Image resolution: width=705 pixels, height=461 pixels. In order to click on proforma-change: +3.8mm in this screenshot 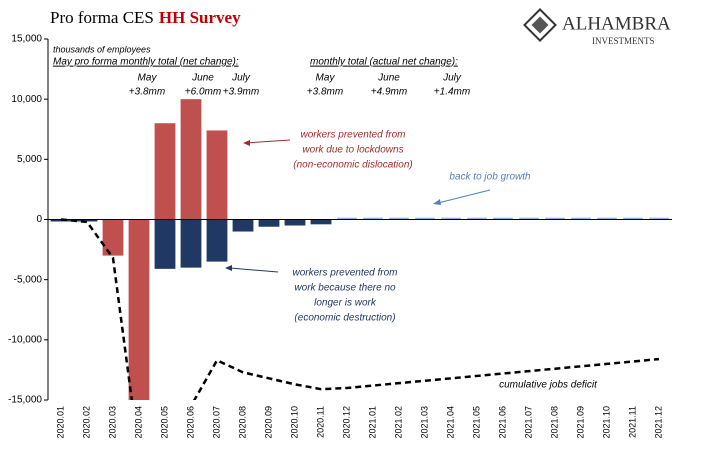, I will do `click(147, 92)`.